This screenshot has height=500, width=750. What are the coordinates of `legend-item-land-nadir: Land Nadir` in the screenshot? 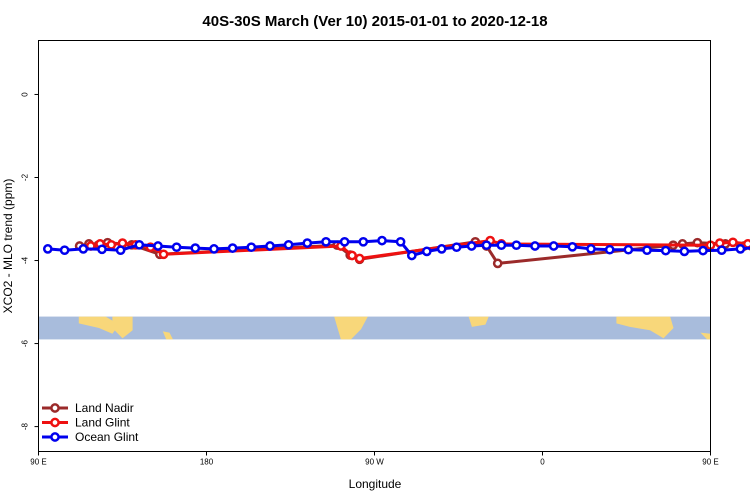 It's located at (88, 408).